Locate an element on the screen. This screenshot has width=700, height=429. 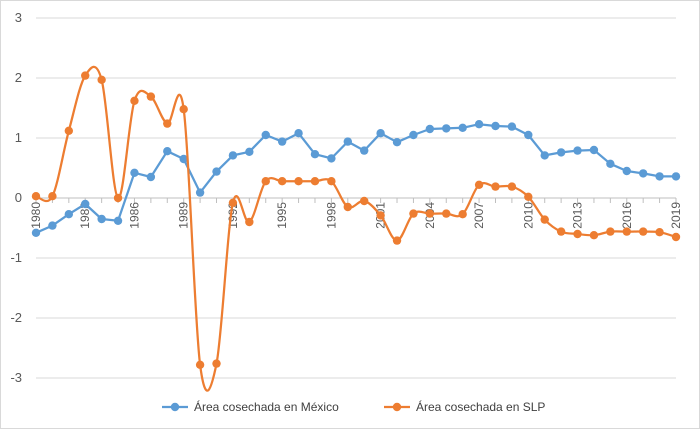
x-tick-label: 1986 is located at coordinates (134, 215).